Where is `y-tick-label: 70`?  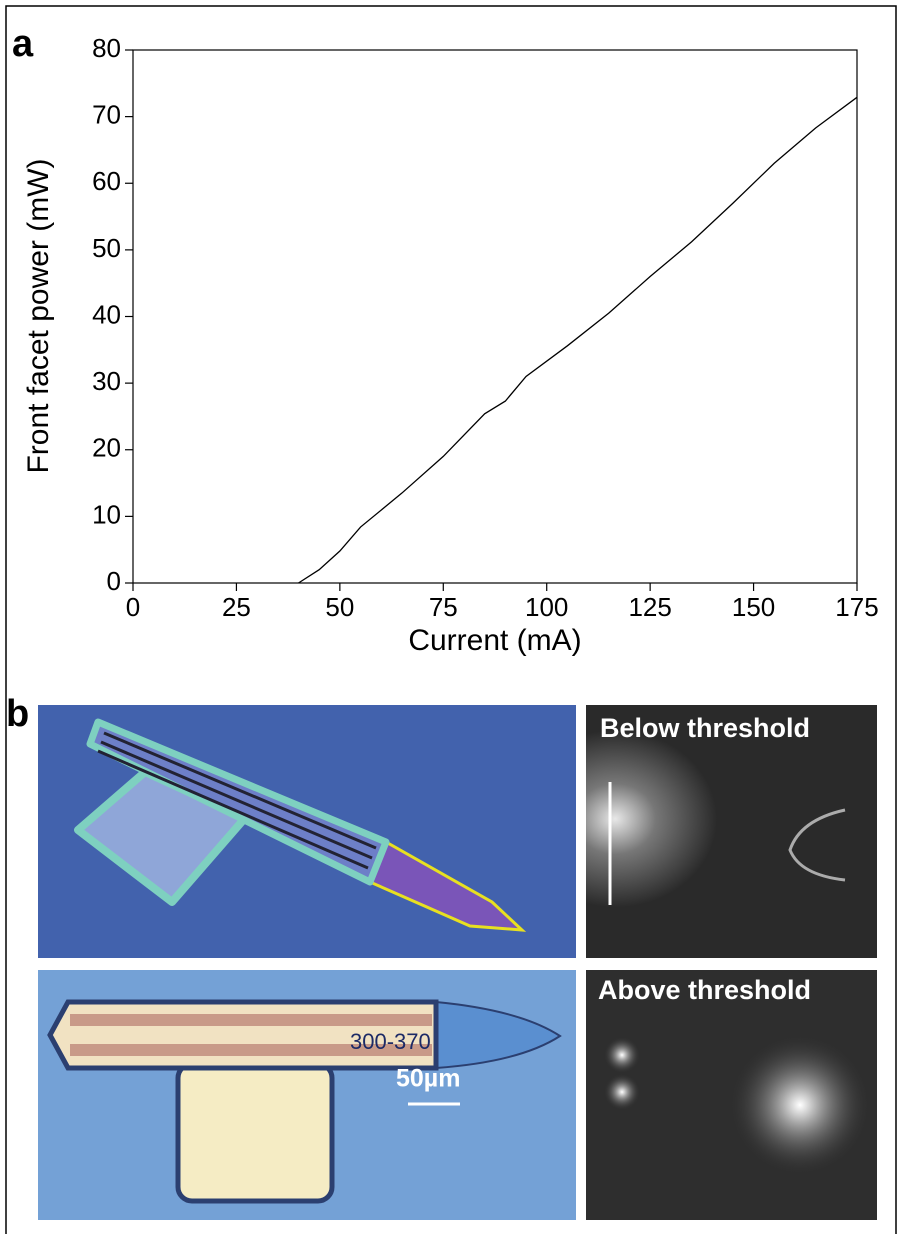
y-tick-label: 70 is located at coordinates (106, 115).